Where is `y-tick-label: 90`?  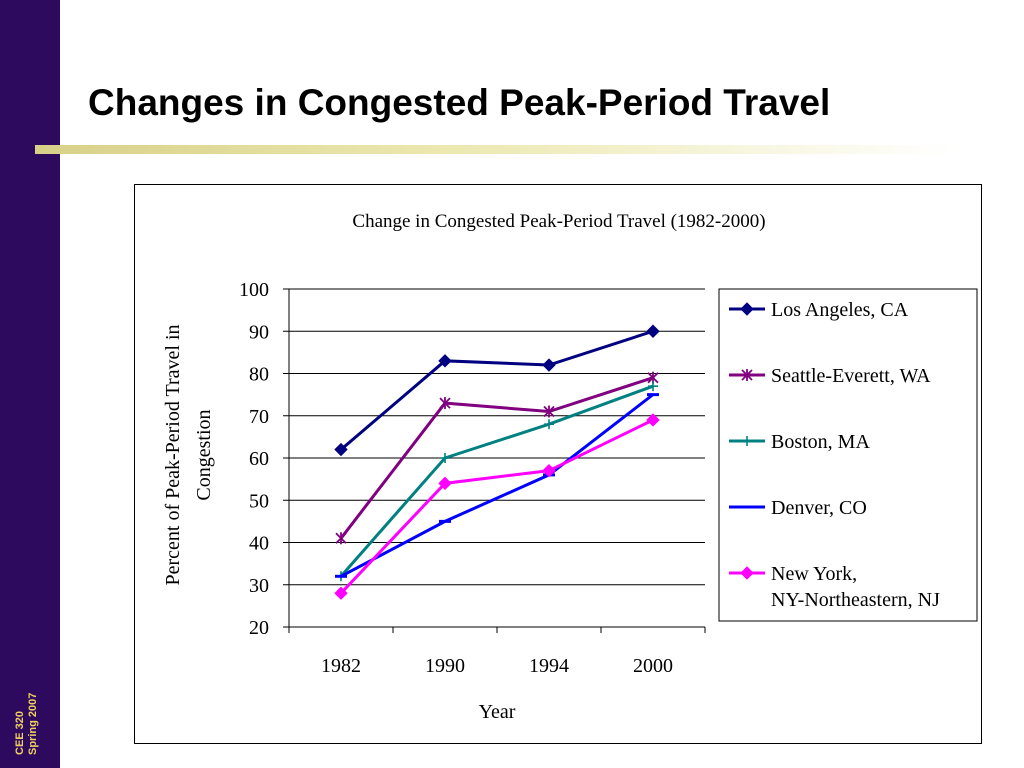
y-tick-label: 90 is located at coordinates (259, 332).